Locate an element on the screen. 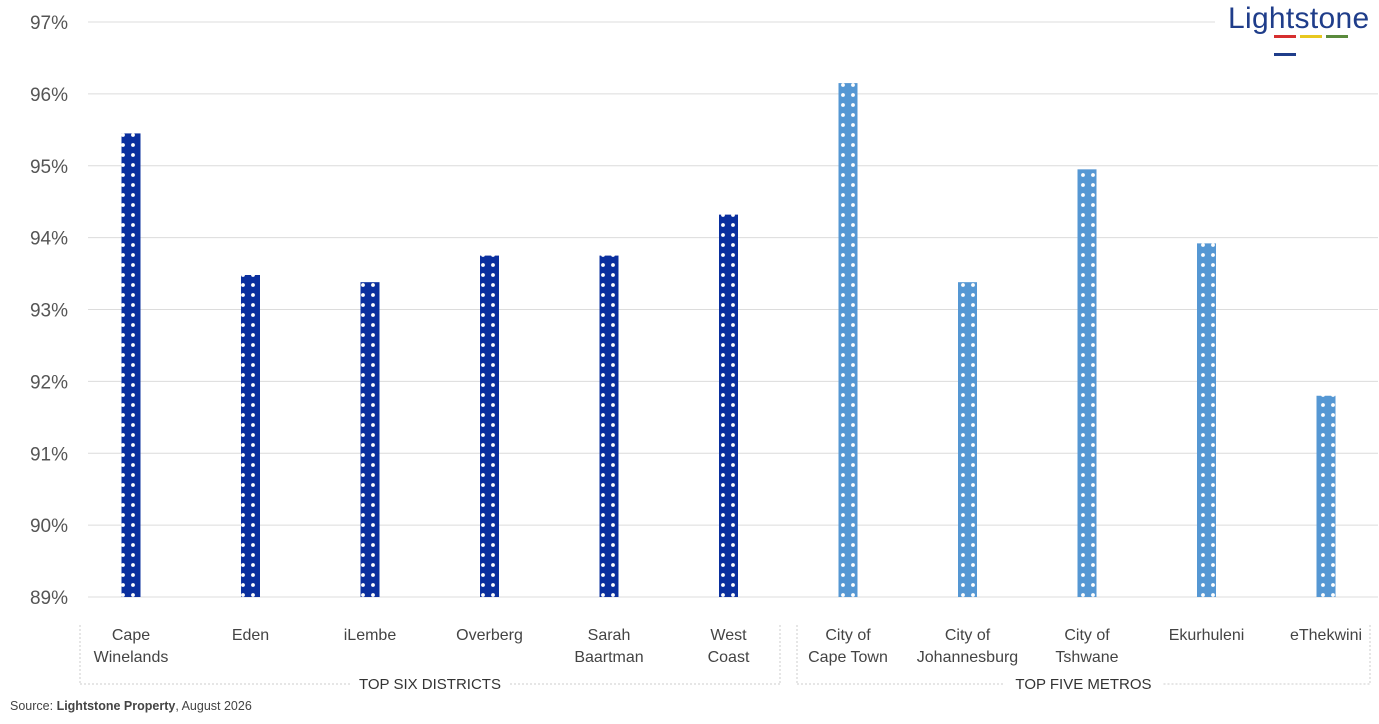 This screenshot has height=724, width=1379. category-label: Tshwane is located at coordinates (1086, 657).